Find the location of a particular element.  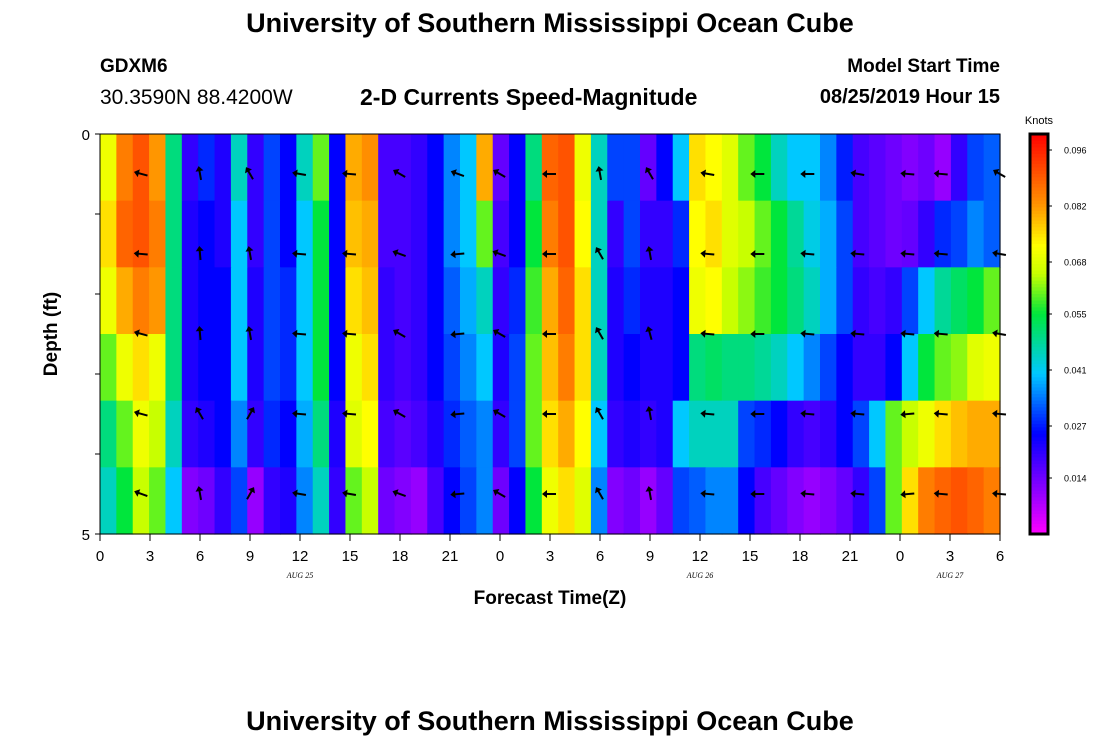

x-tick-label: 21 is located at coordinates (850, 556).